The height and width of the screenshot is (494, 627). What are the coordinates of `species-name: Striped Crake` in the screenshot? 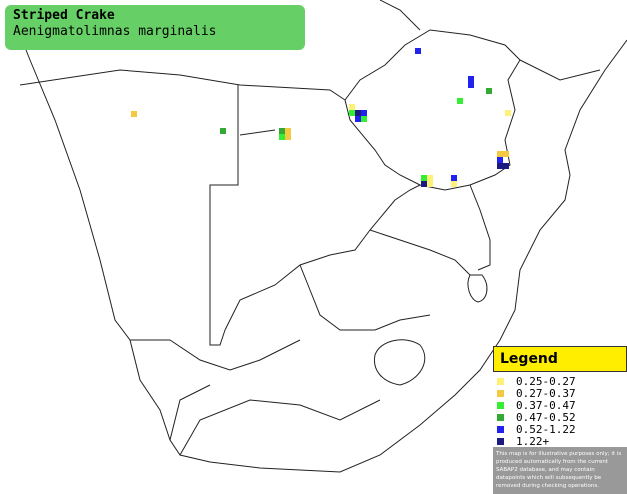 It's located at (64, 15).